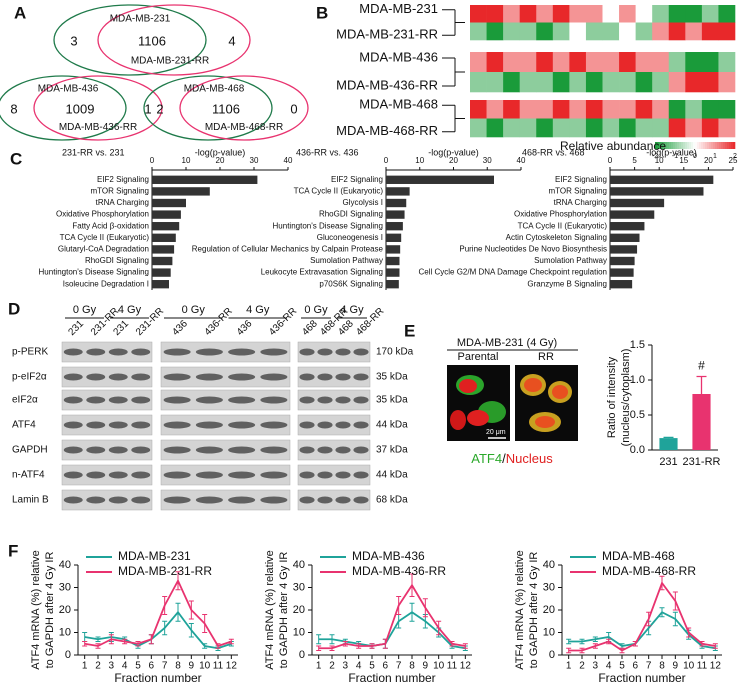 The height and width of the screenshot is (682, 745). Describe the element at coordinates (582, 666) in the screenshot. I see `x-tick-label: 2` at that location.